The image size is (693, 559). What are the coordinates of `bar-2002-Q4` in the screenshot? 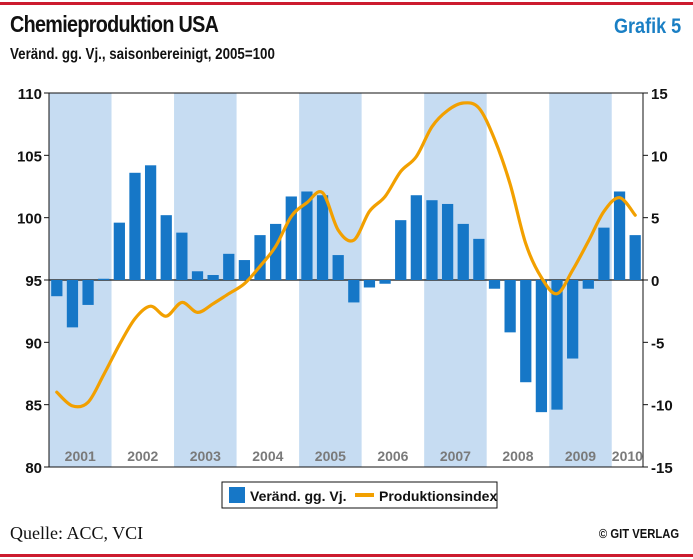 It's located at (166, 247).